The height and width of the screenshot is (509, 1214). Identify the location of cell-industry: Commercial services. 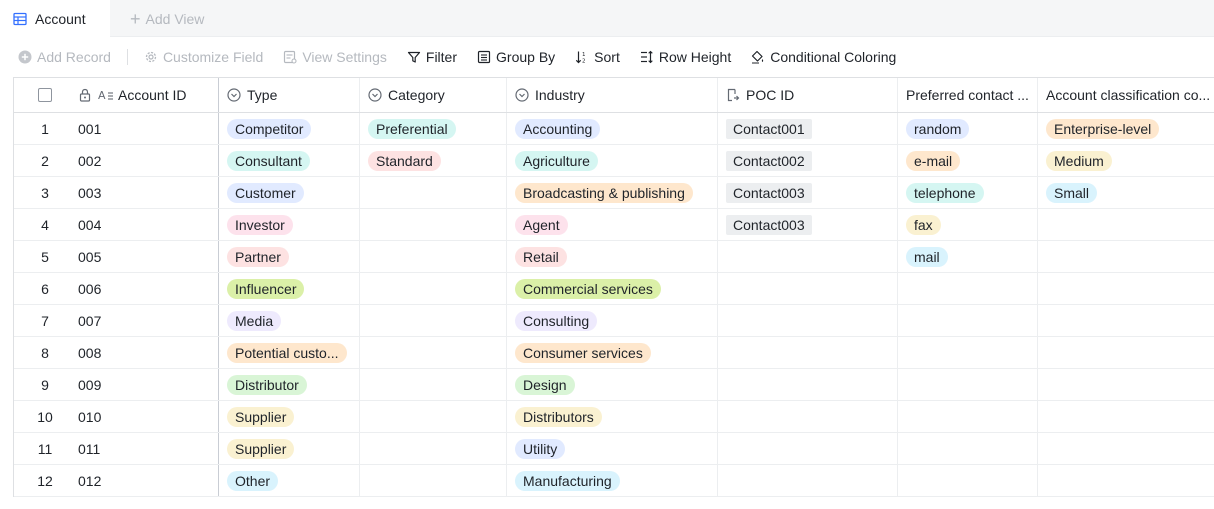
(612, 288).